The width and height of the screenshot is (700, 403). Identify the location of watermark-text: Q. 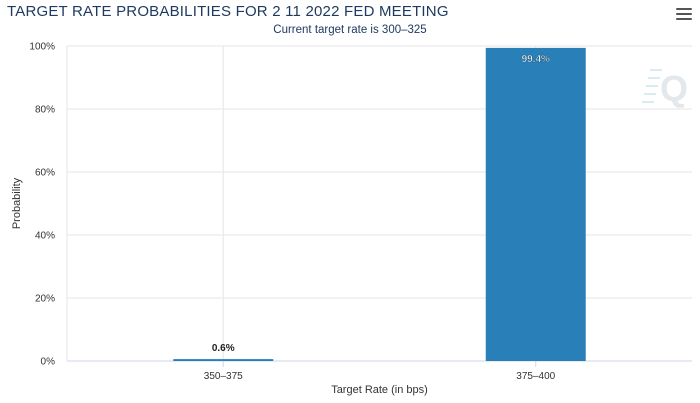
(674, 88).